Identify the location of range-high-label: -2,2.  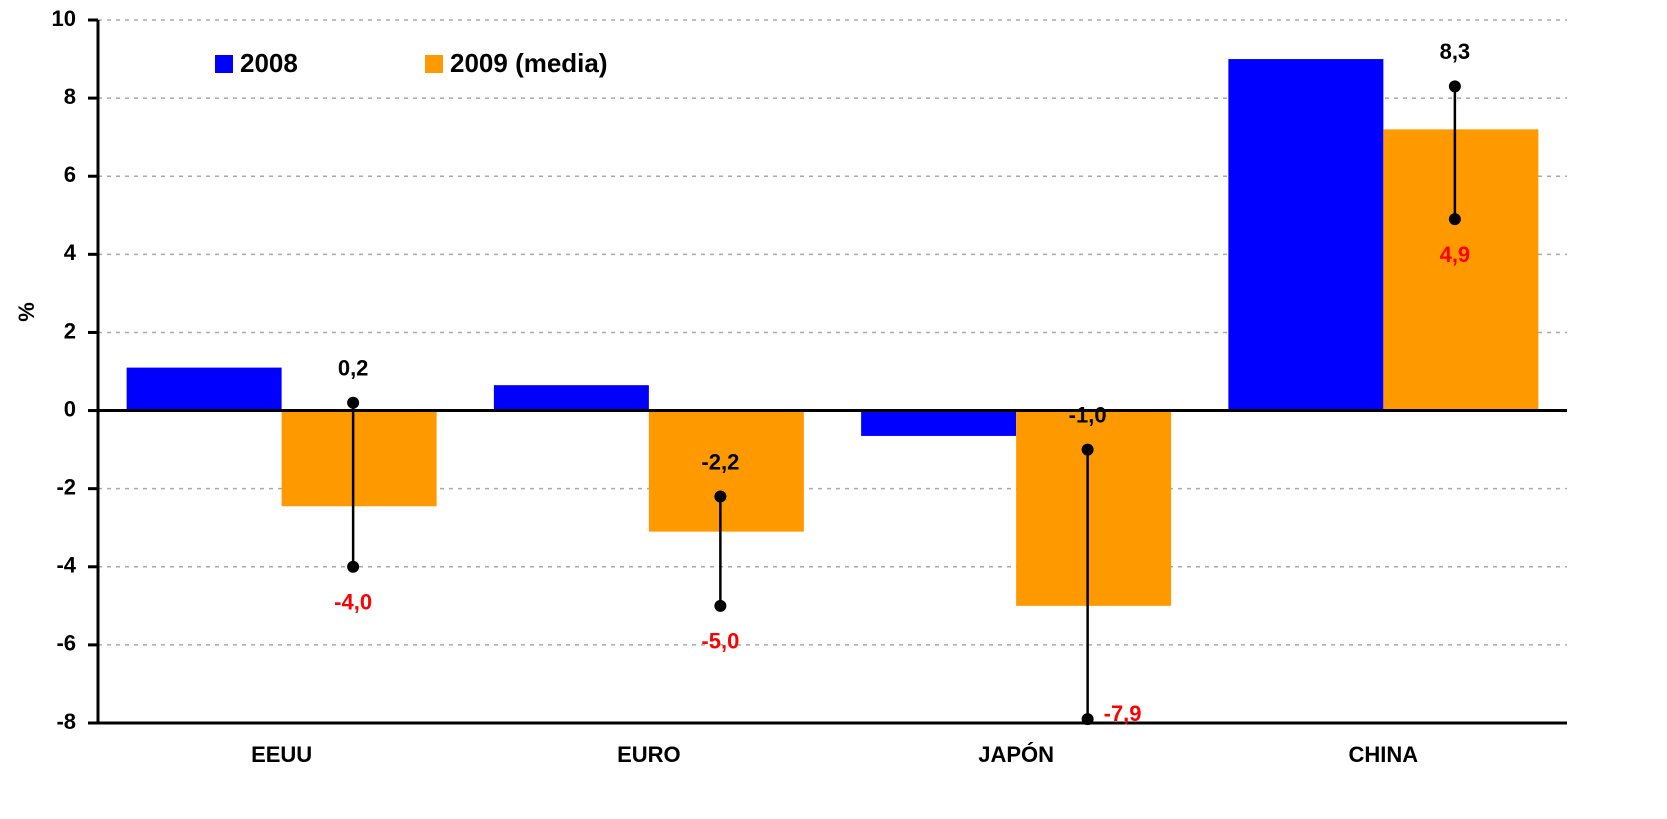
(720, 461).